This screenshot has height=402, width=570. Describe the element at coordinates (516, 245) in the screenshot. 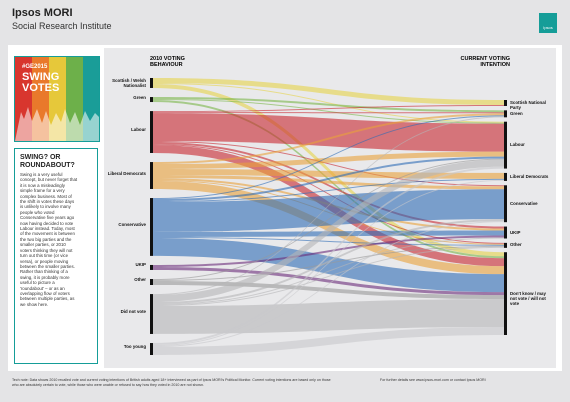

I see `target-label: Other` at that location.